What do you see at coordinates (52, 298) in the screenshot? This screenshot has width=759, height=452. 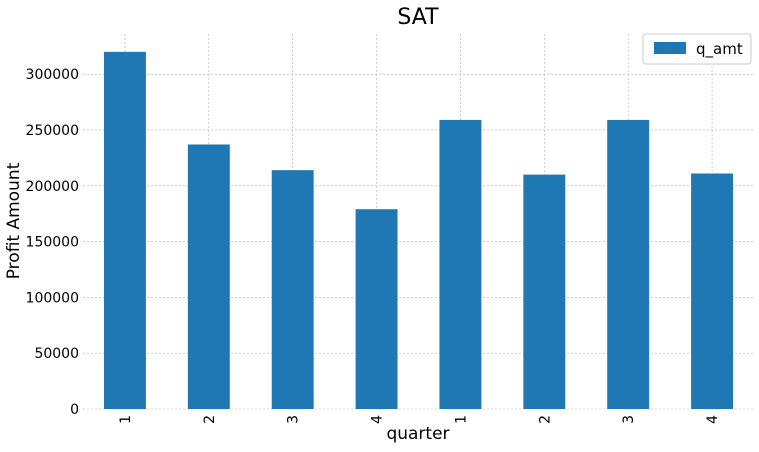 I see `y-tick-label: 100000` at bounding box center [52, 298].